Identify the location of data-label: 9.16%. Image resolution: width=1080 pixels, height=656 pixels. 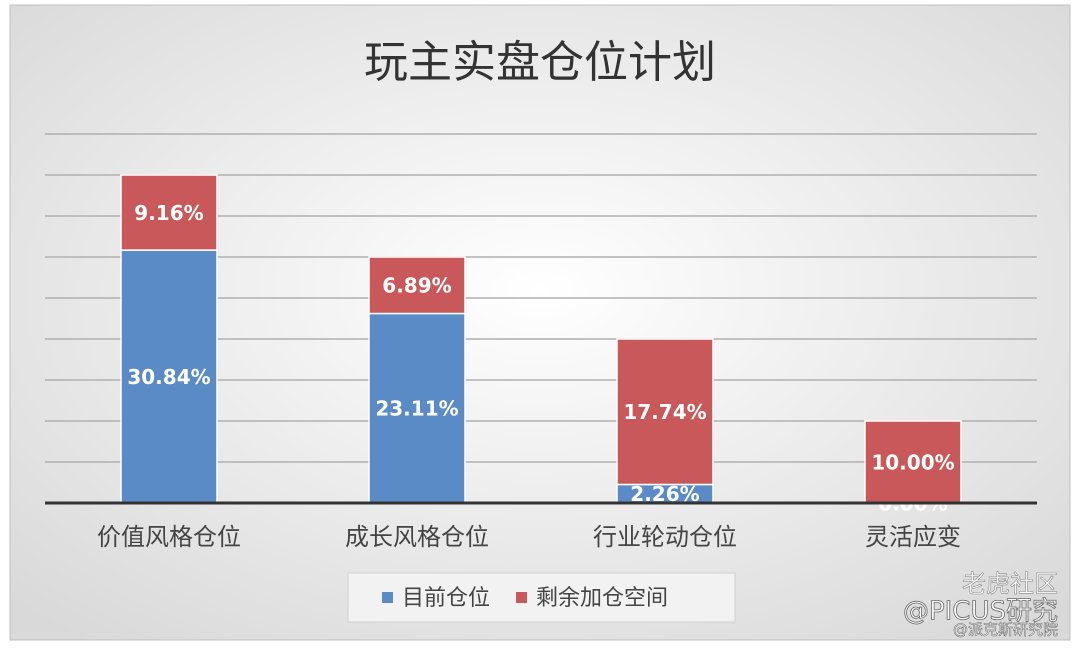
(168, 213).